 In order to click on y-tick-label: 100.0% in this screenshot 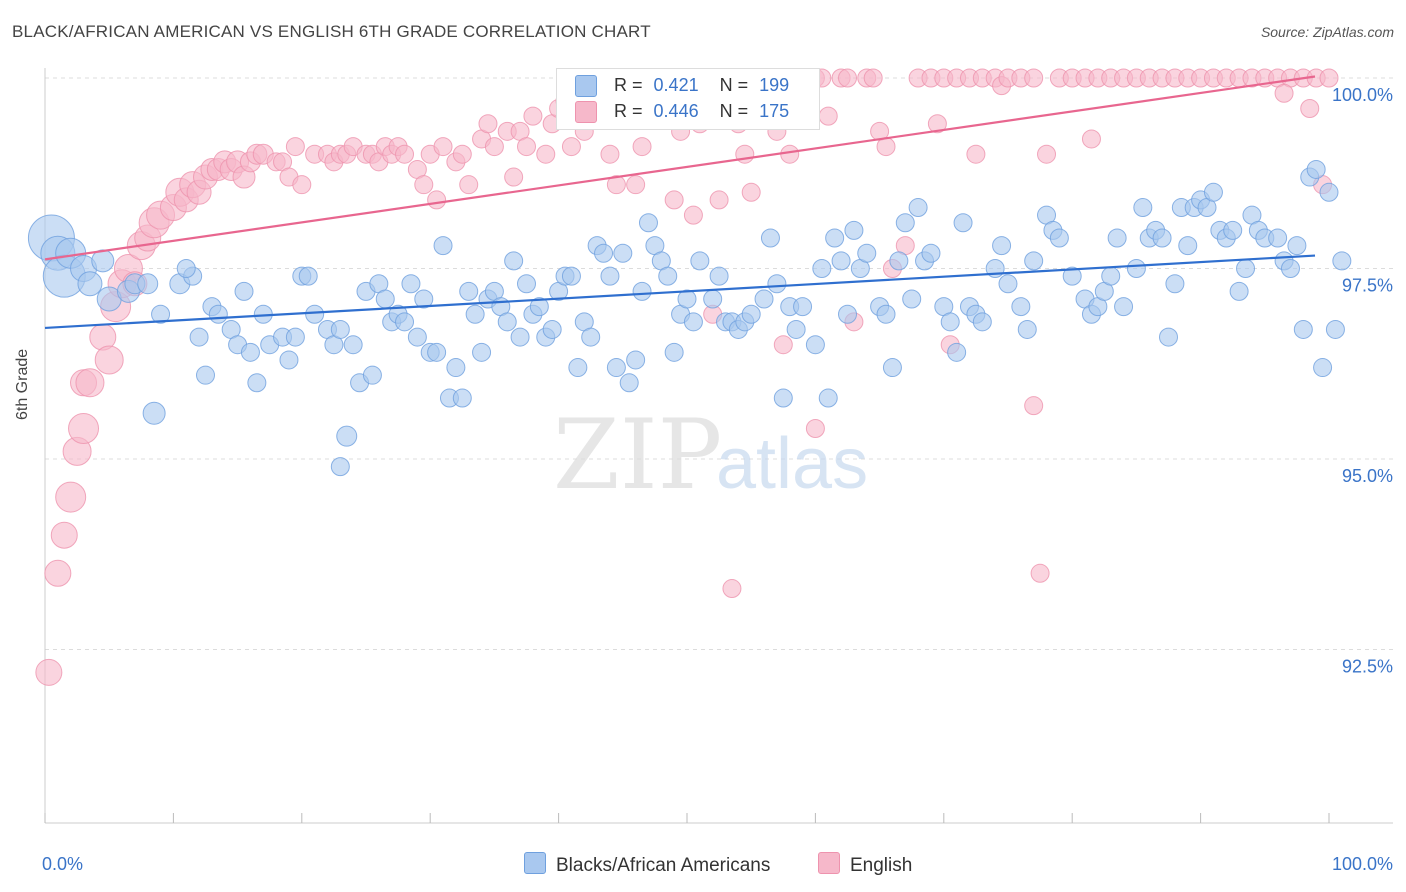, I will do `click(1362, 95)`.